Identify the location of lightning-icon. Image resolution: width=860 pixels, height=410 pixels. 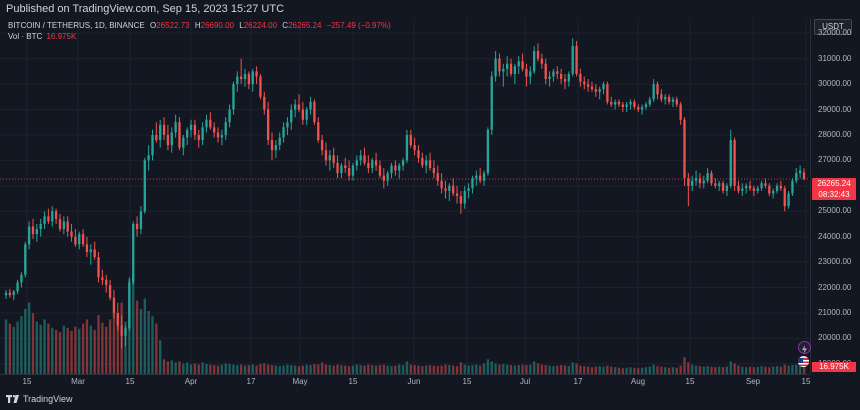
(804, 347).